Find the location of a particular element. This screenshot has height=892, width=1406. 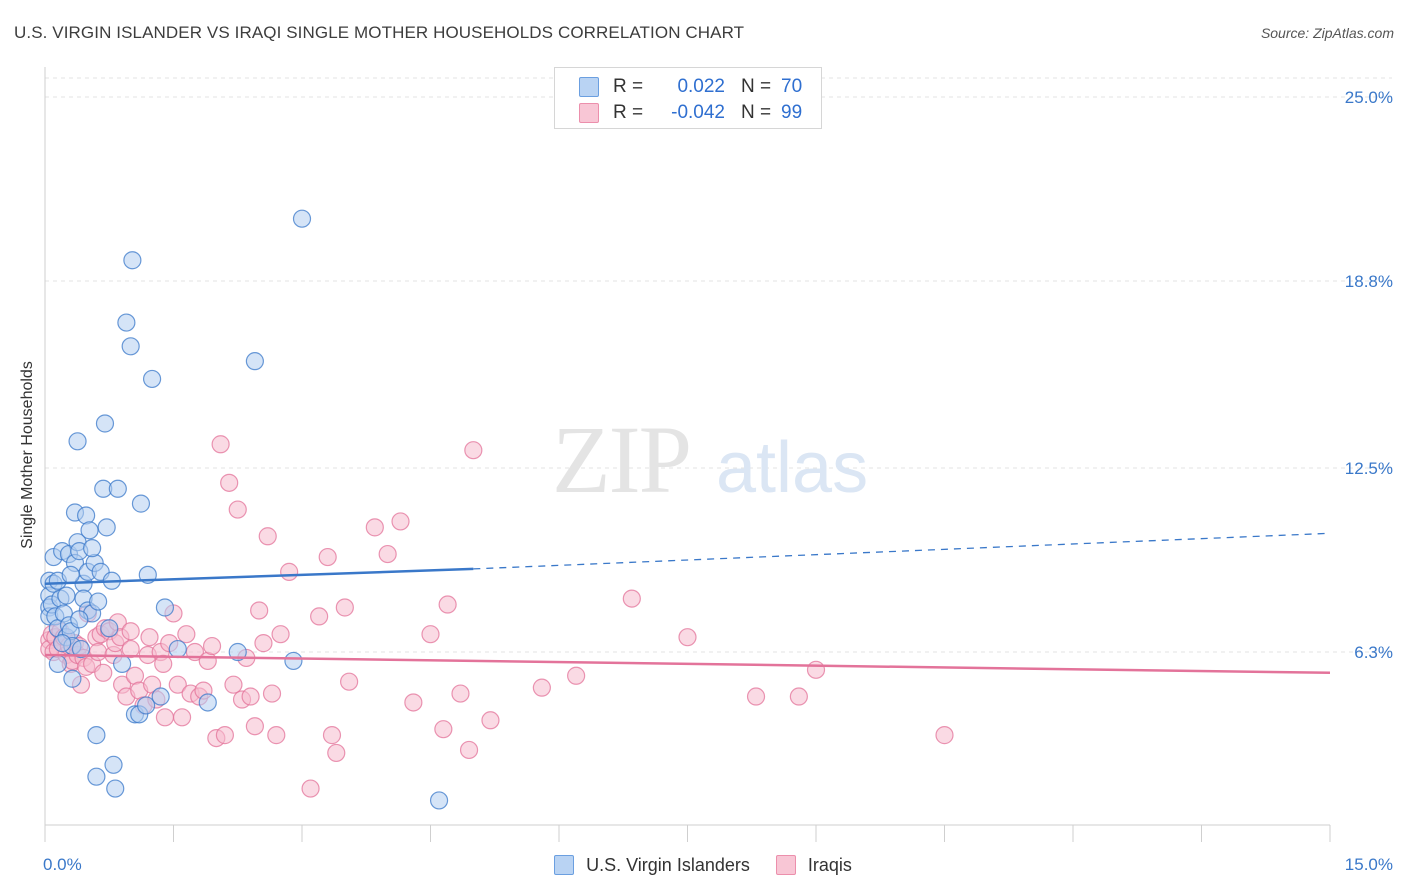

source-label: Source: ZipAtlas.com is located at coordinates (1327, 33).